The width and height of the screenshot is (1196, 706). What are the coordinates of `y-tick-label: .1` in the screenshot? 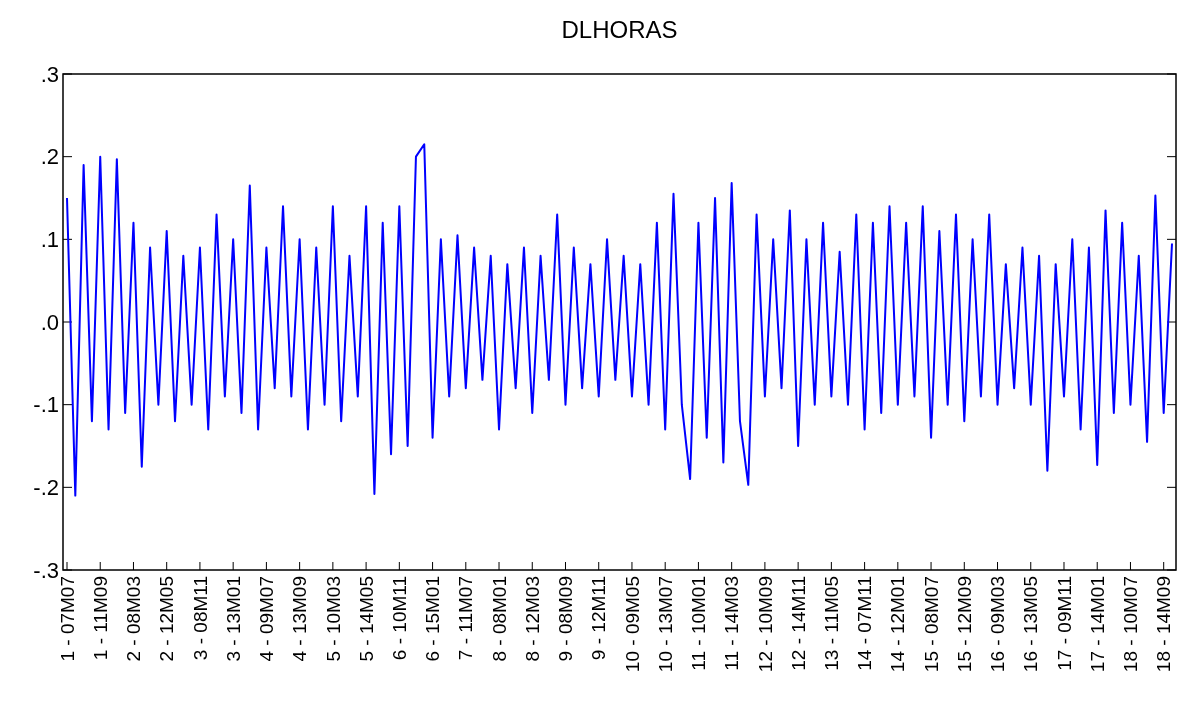 It's located at (49, 240).